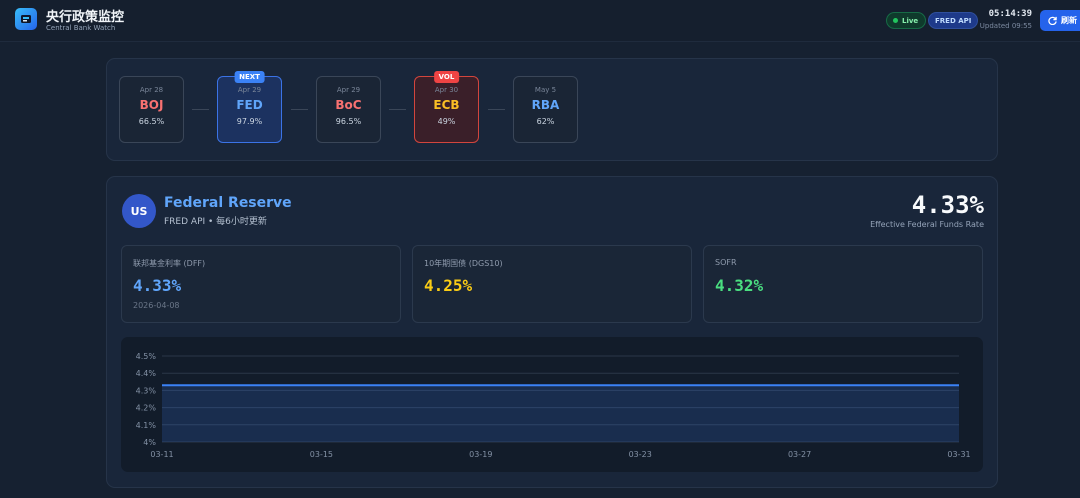 The height and width of the screenshot is (498, 1080). What do you see at coordinates (249, 77) in the screenshot?
I see `next-tag: NEXT` at bounding box center [249, 77].